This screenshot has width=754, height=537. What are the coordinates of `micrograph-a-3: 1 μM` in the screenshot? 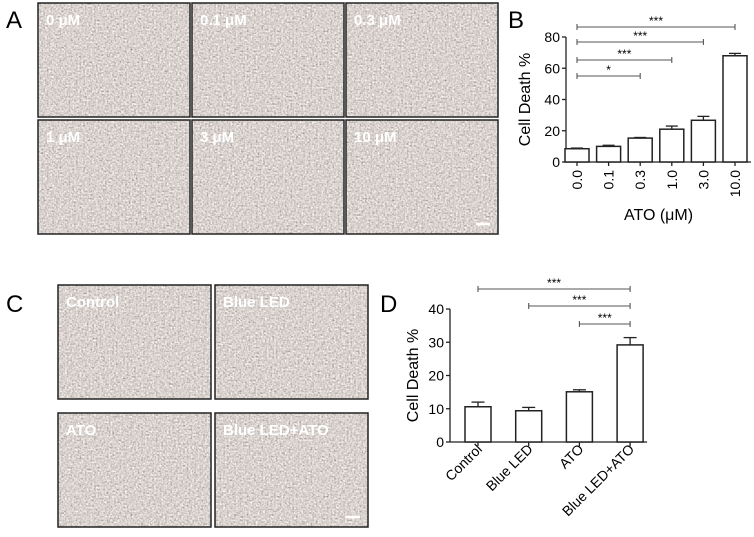 It's located at (114, 177).